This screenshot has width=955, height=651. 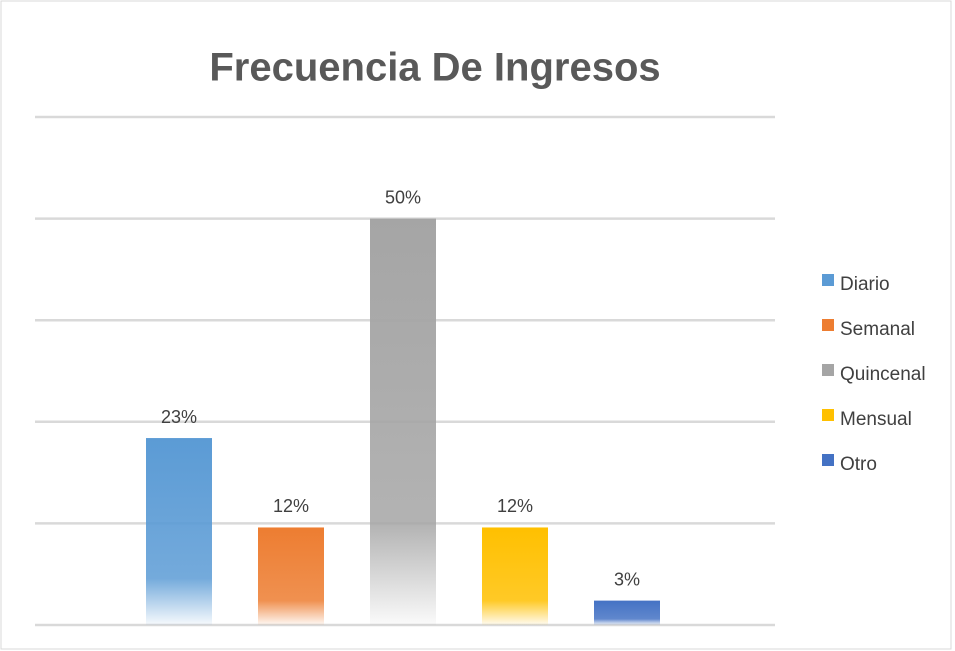 I want to click on chart-title: Frecuencia De Ingresos, so click(x=434, y=68).